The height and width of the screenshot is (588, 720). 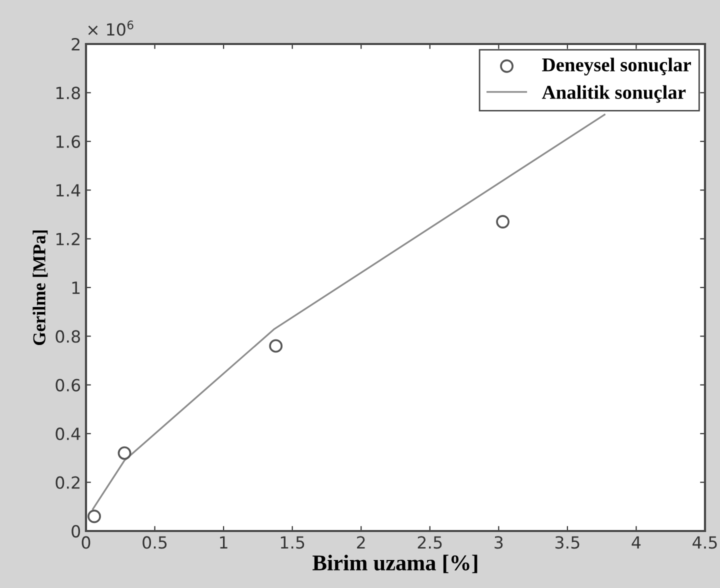 I want to click on y-tick-label: 0.4, so click(x=68, y=434).